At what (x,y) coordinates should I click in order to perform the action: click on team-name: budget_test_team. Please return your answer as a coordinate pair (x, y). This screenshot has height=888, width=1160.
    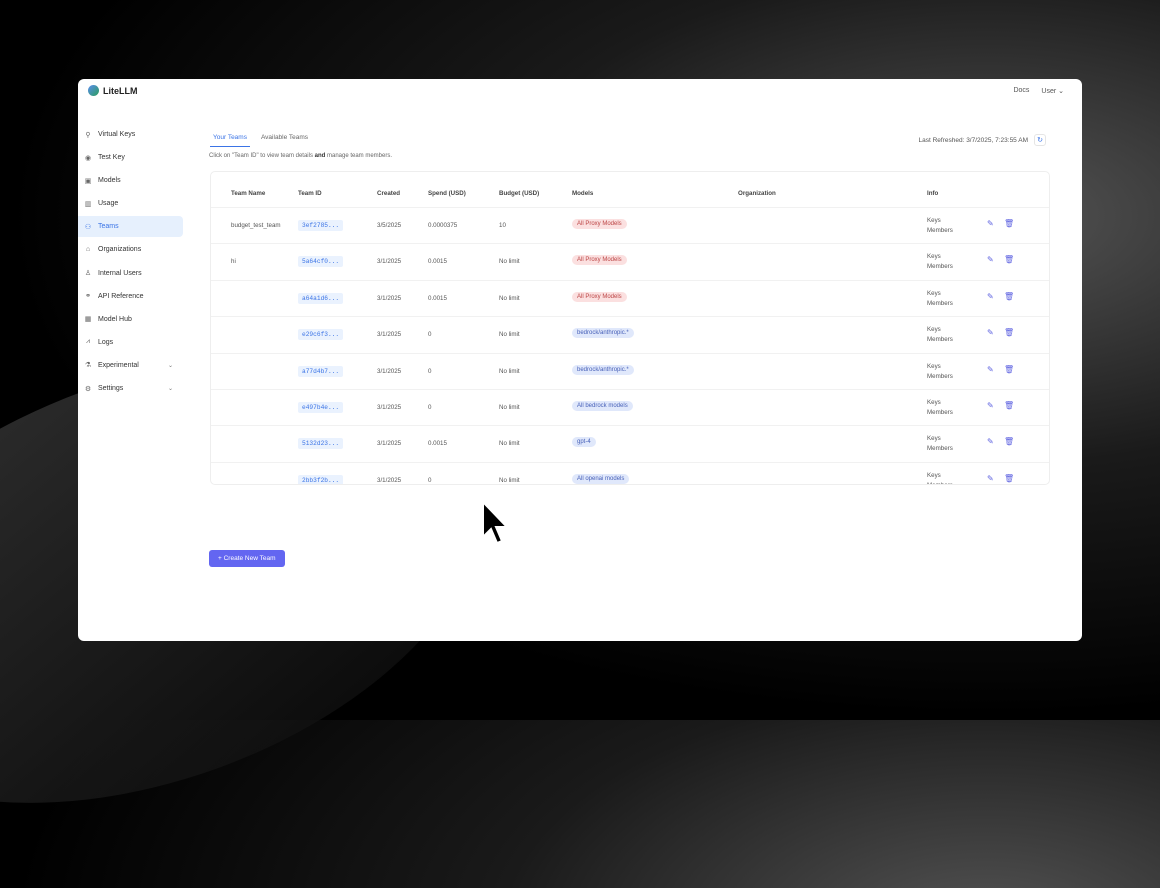
    Looking at the image, I should click on (256, 225).